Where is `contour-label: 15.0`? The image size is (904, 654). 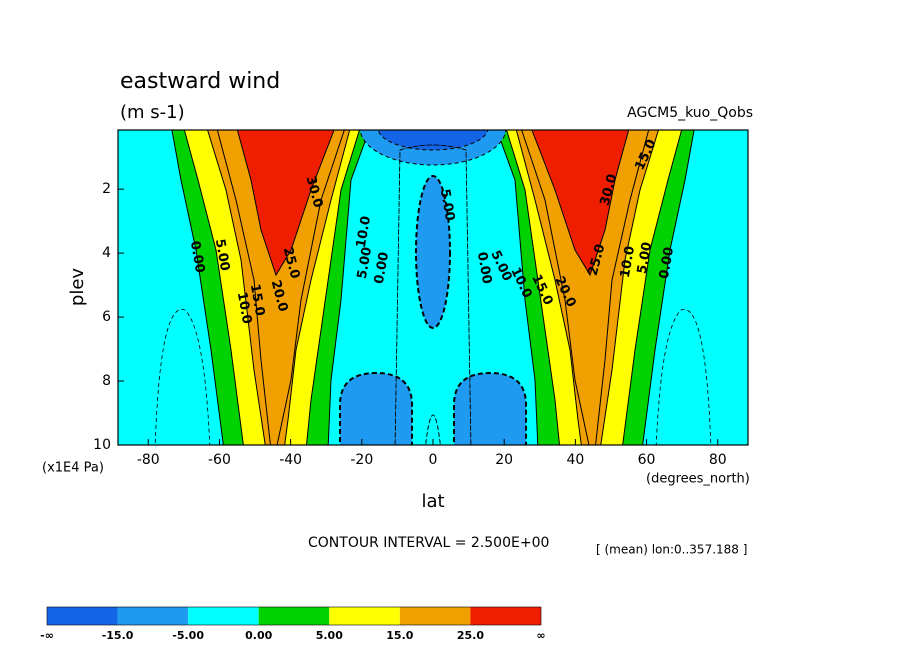 contour-label: 15.0 is located at coordinates (257, 300).